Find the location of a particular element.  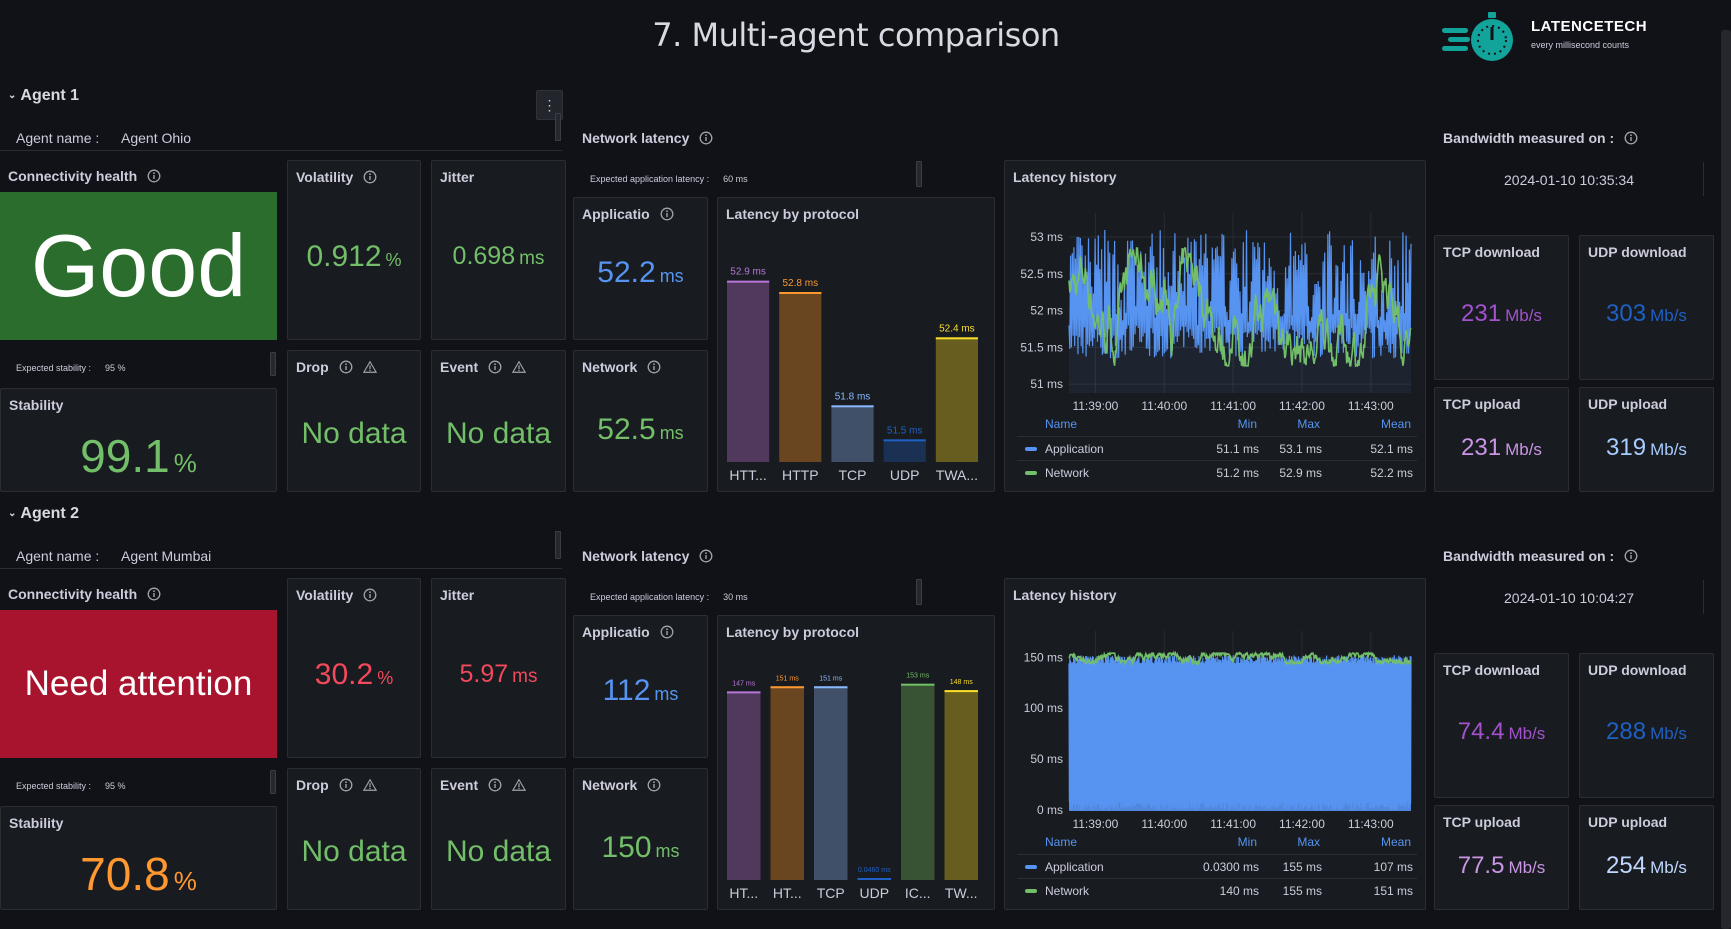

legend-item: Application 51.1 ms 53.1 ms 52.1 ms is located at coordinates (1217, 448).